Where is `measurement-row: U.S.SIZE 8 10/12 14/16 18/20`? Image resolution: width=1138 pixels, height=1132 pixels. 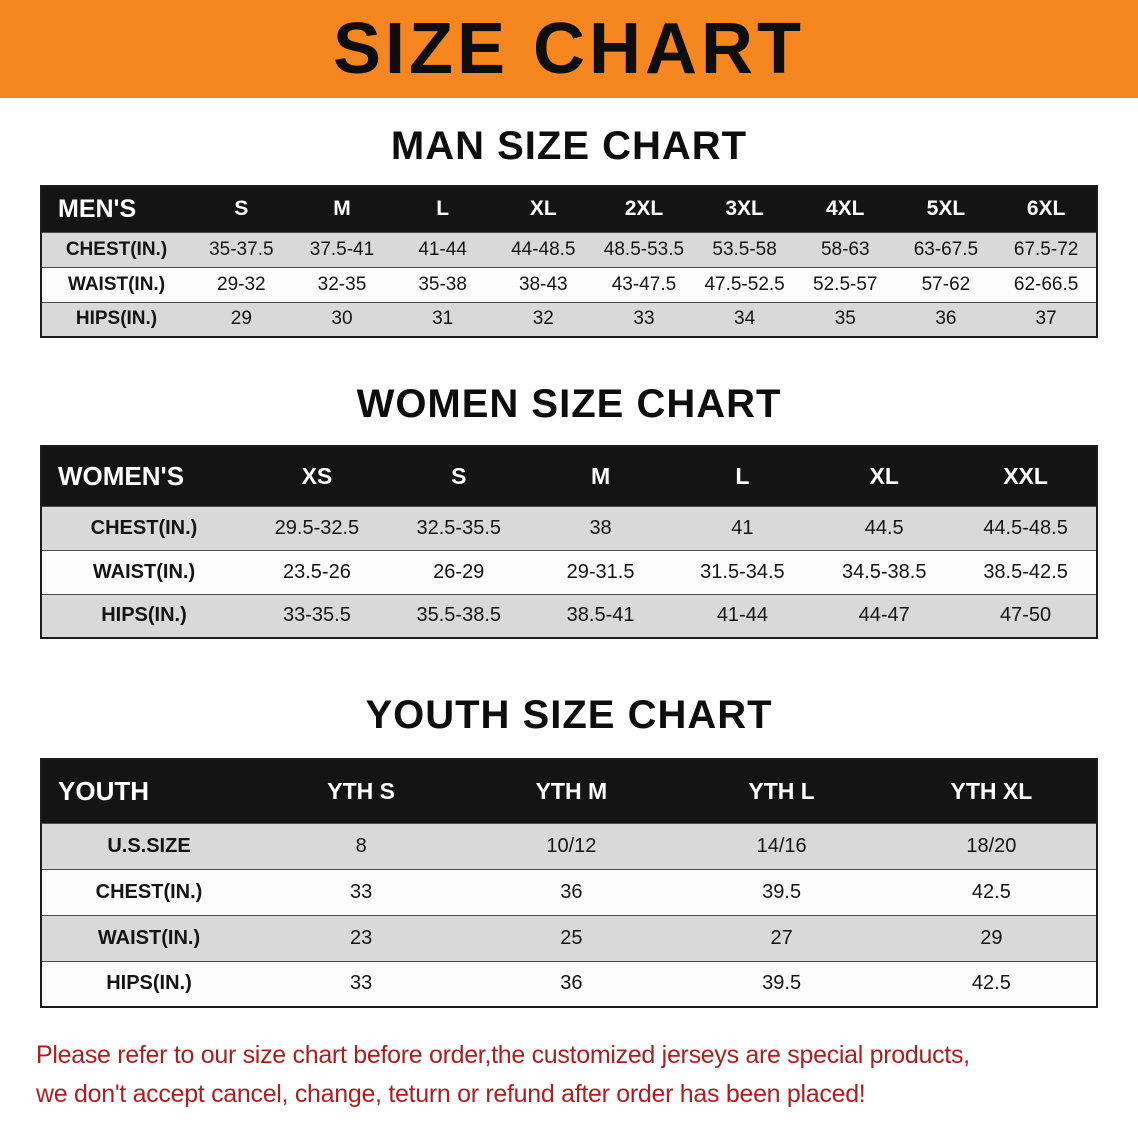
measurement-row: U.S.SIZE 8 10/12 14/16 18/20 is located at coordinates (569, 846).